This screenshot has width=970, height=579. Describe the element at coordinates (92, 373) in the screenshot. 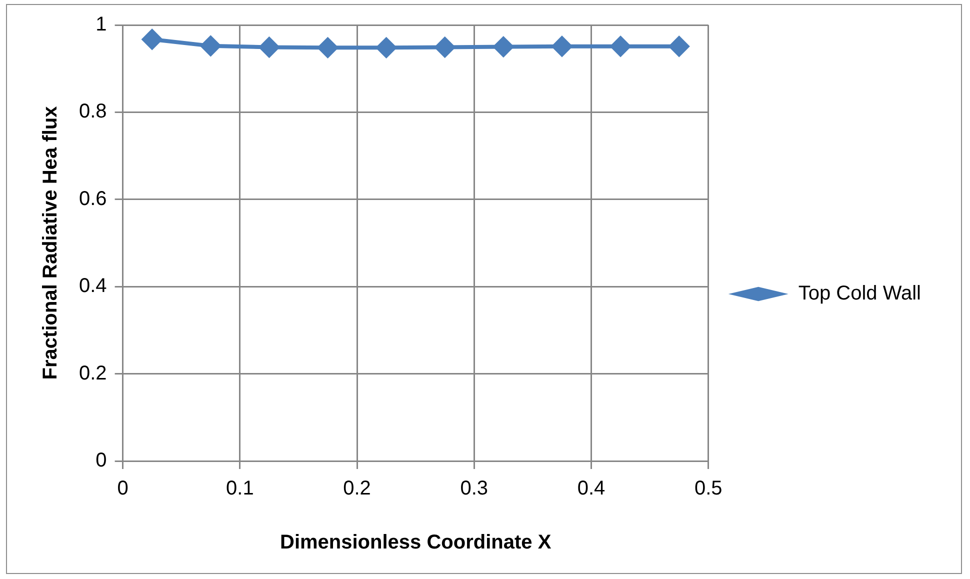

I see `y-tick-label: 0.2` at that location.